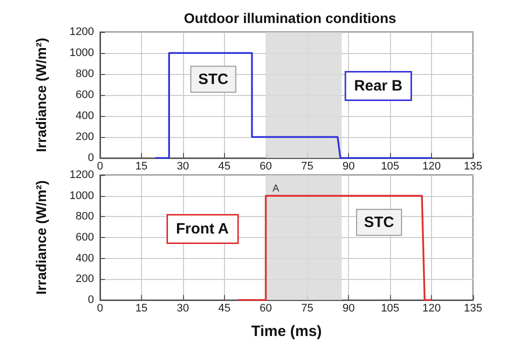 The height and width of the screenshot is (346, 525). I want to click on band-label: A, so click(276, 189).